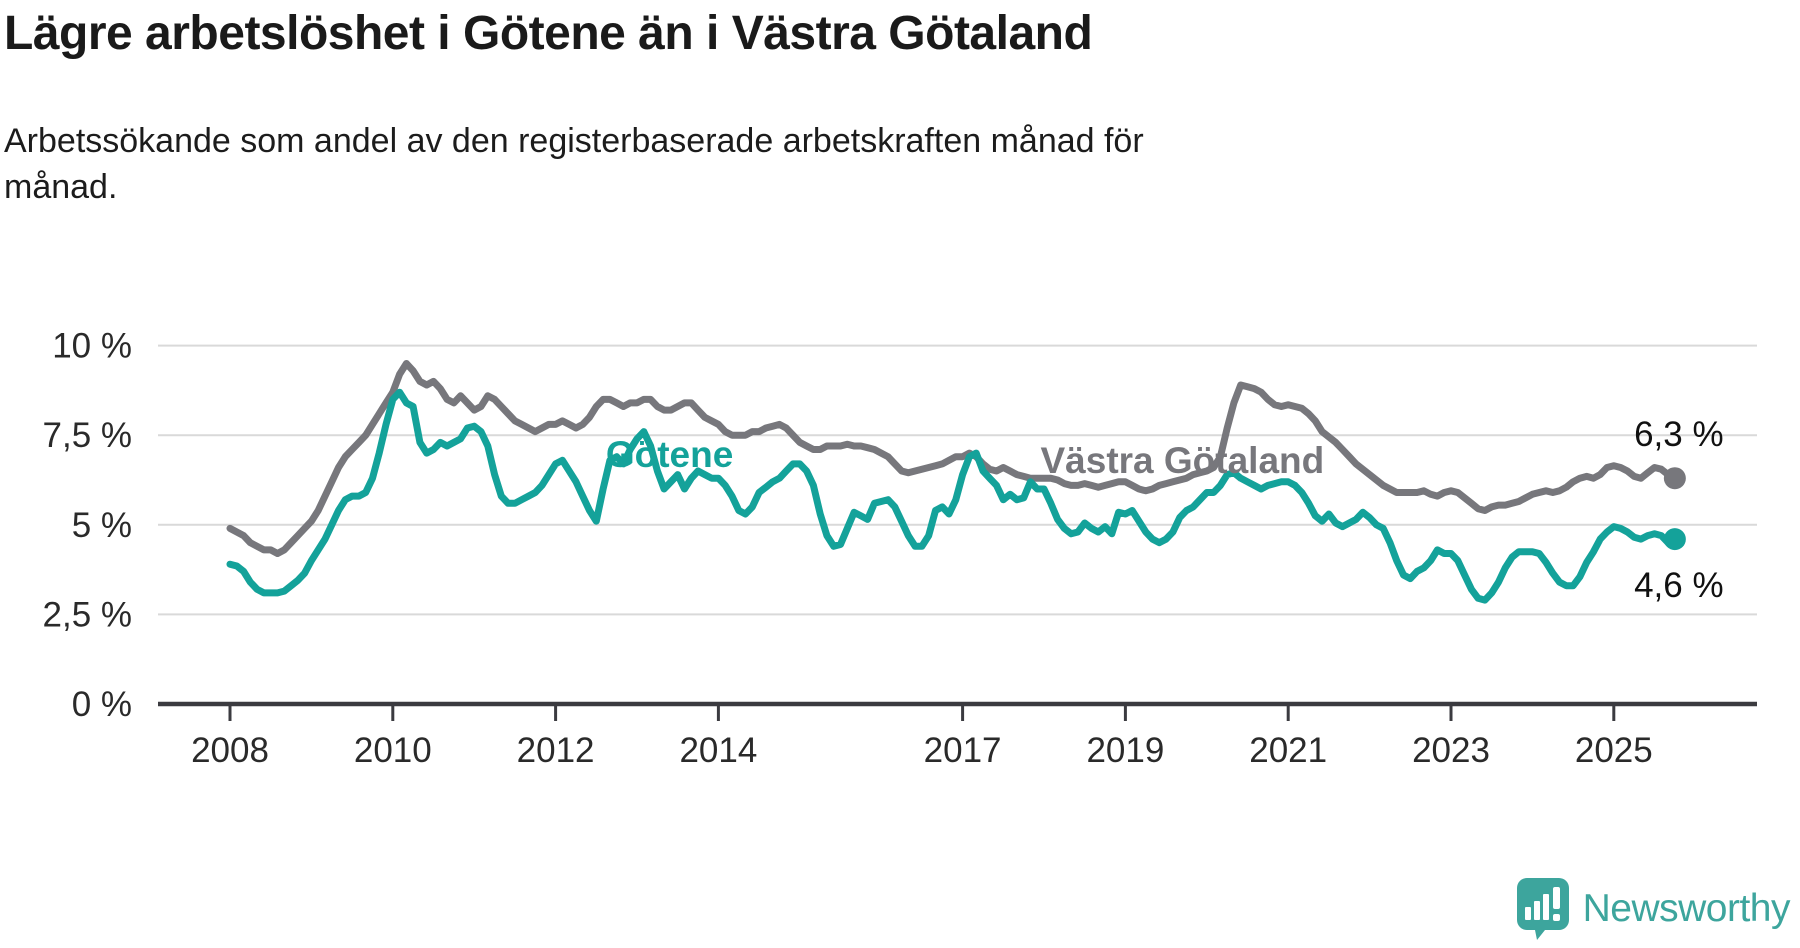 The width and height of the screenshot is (1800, 948). What do you see at coordinates (1125, 750) in the screenshot?
I see `x-axis-tick-label: 2019` at bounding box center [1125, 750].